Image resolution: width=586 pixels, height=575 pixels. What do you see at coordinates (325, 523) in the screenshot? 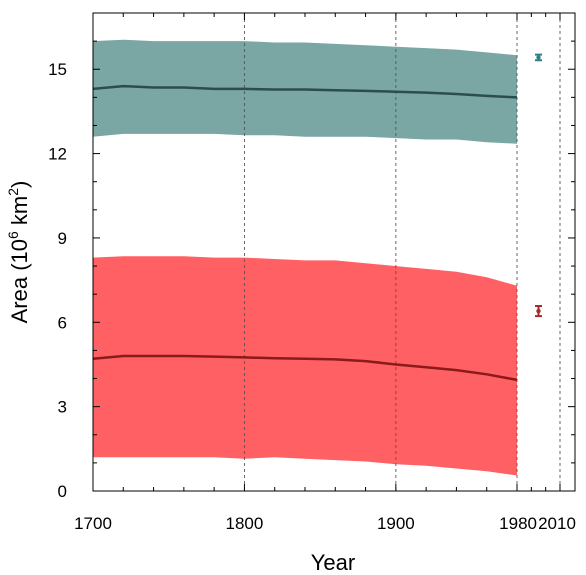
I see `x-tick-labels: 1700 1800 1900 1980 2010` at bounding box center [325, 523].